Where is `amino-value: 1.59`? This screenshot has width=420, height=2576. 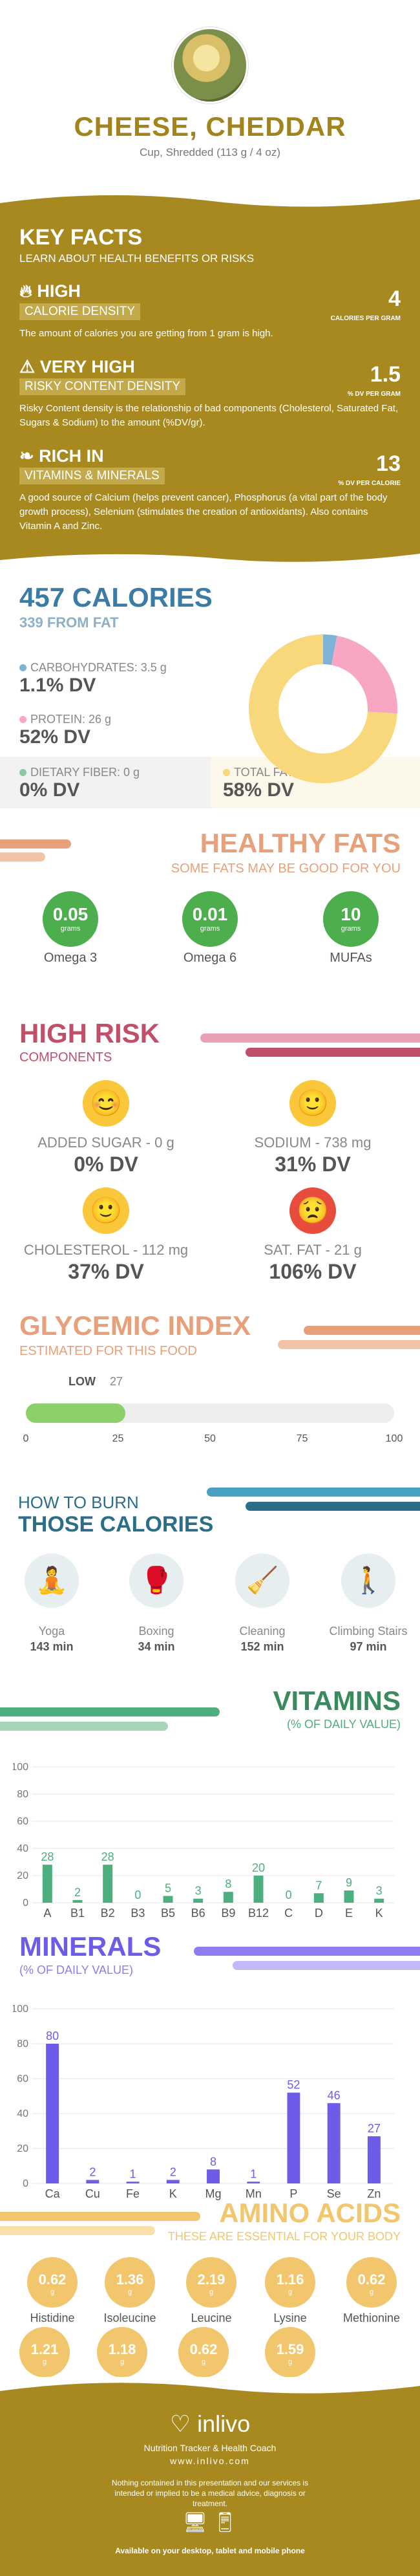
amino-value: 1.59 is located at coordinates (290, 2349).